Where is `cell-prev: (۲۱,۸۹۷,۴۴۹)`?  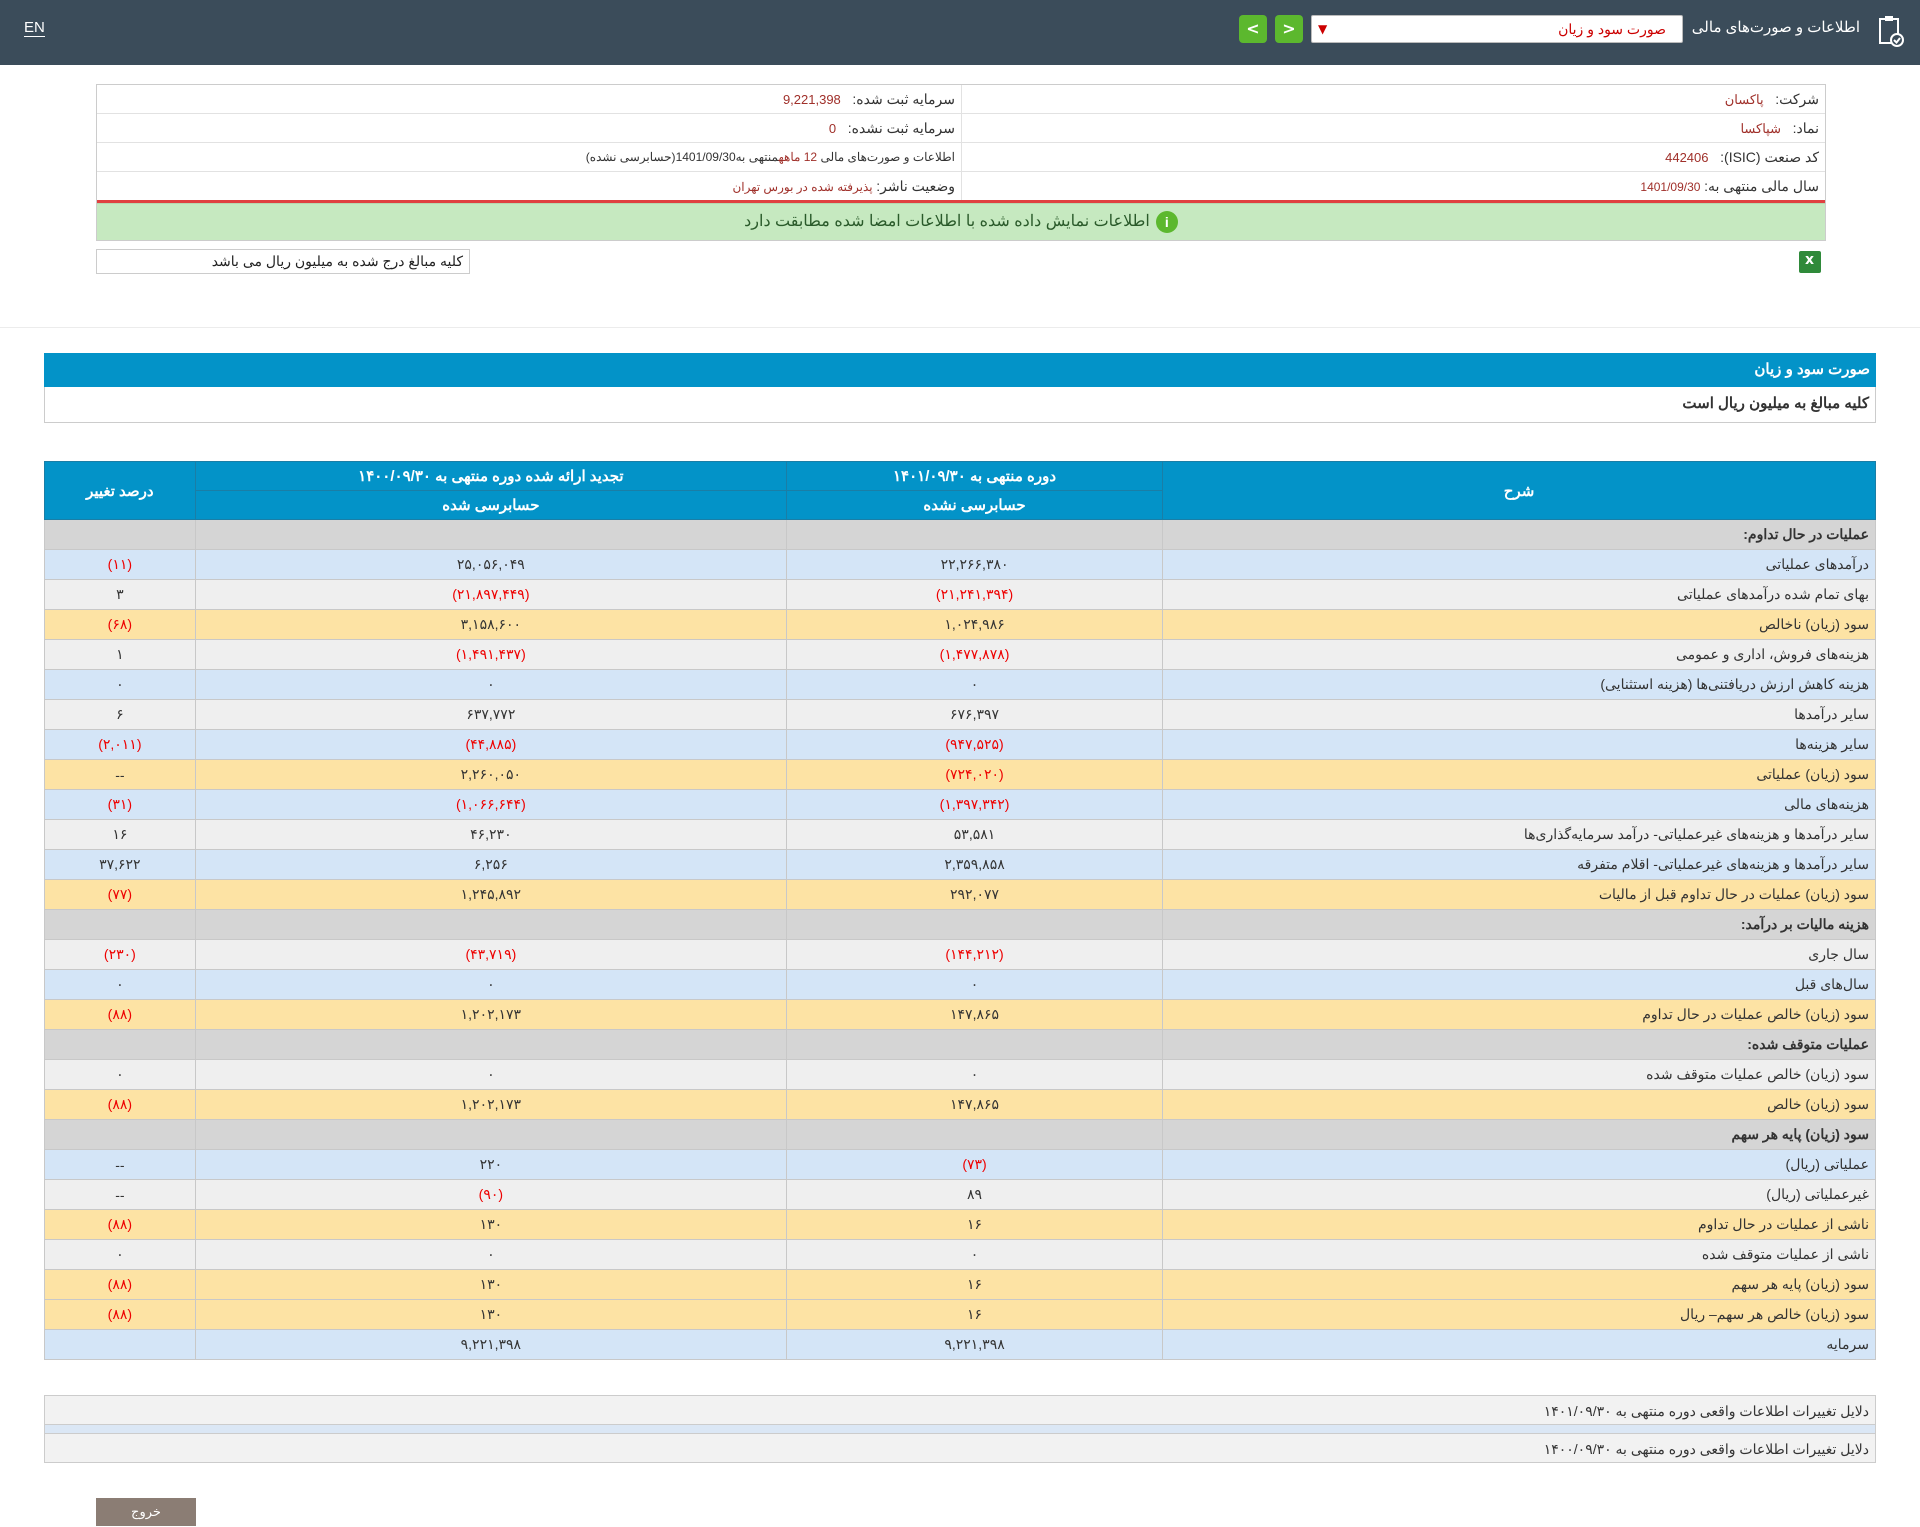 cell-prev: (۲۱,۸۹۷,۴۴۹) is located at coordinates (491, 594).